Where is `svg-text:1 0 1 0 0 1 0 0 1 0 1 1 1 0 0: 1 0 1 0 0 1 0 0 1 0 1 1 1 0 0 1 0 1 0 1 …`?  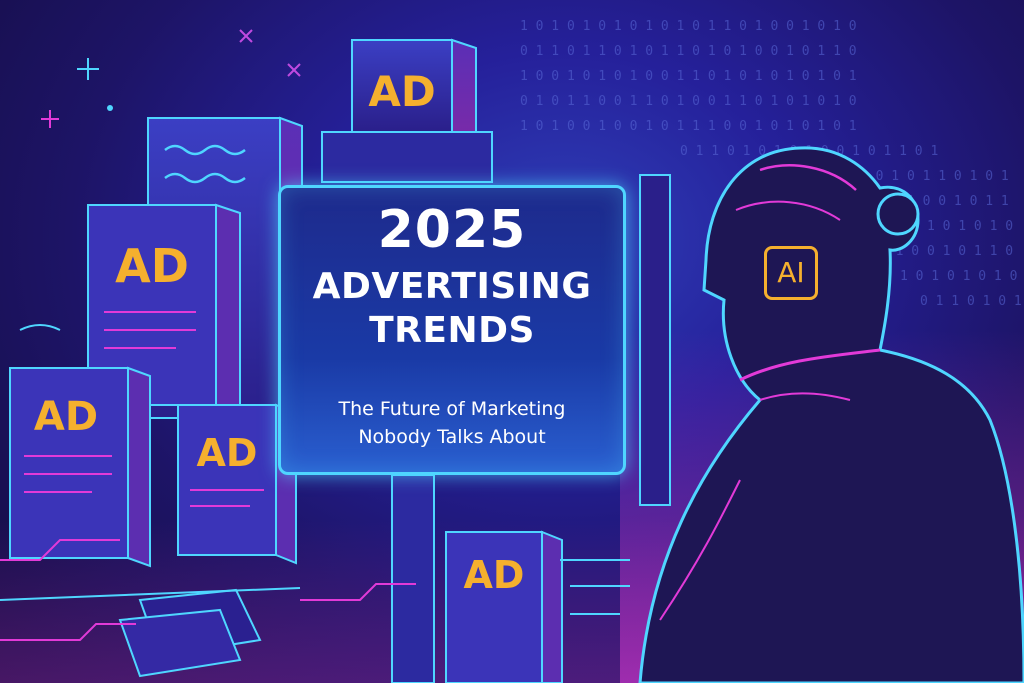 svg-text:1 0 1 0 0 1 0 0 1 0 1 1 1 0 0: 1 0 1 0 0 1 0 0 1 0 1 1 1 0 0 1 0 1 0 1 … is located at coordinates (688, 126).